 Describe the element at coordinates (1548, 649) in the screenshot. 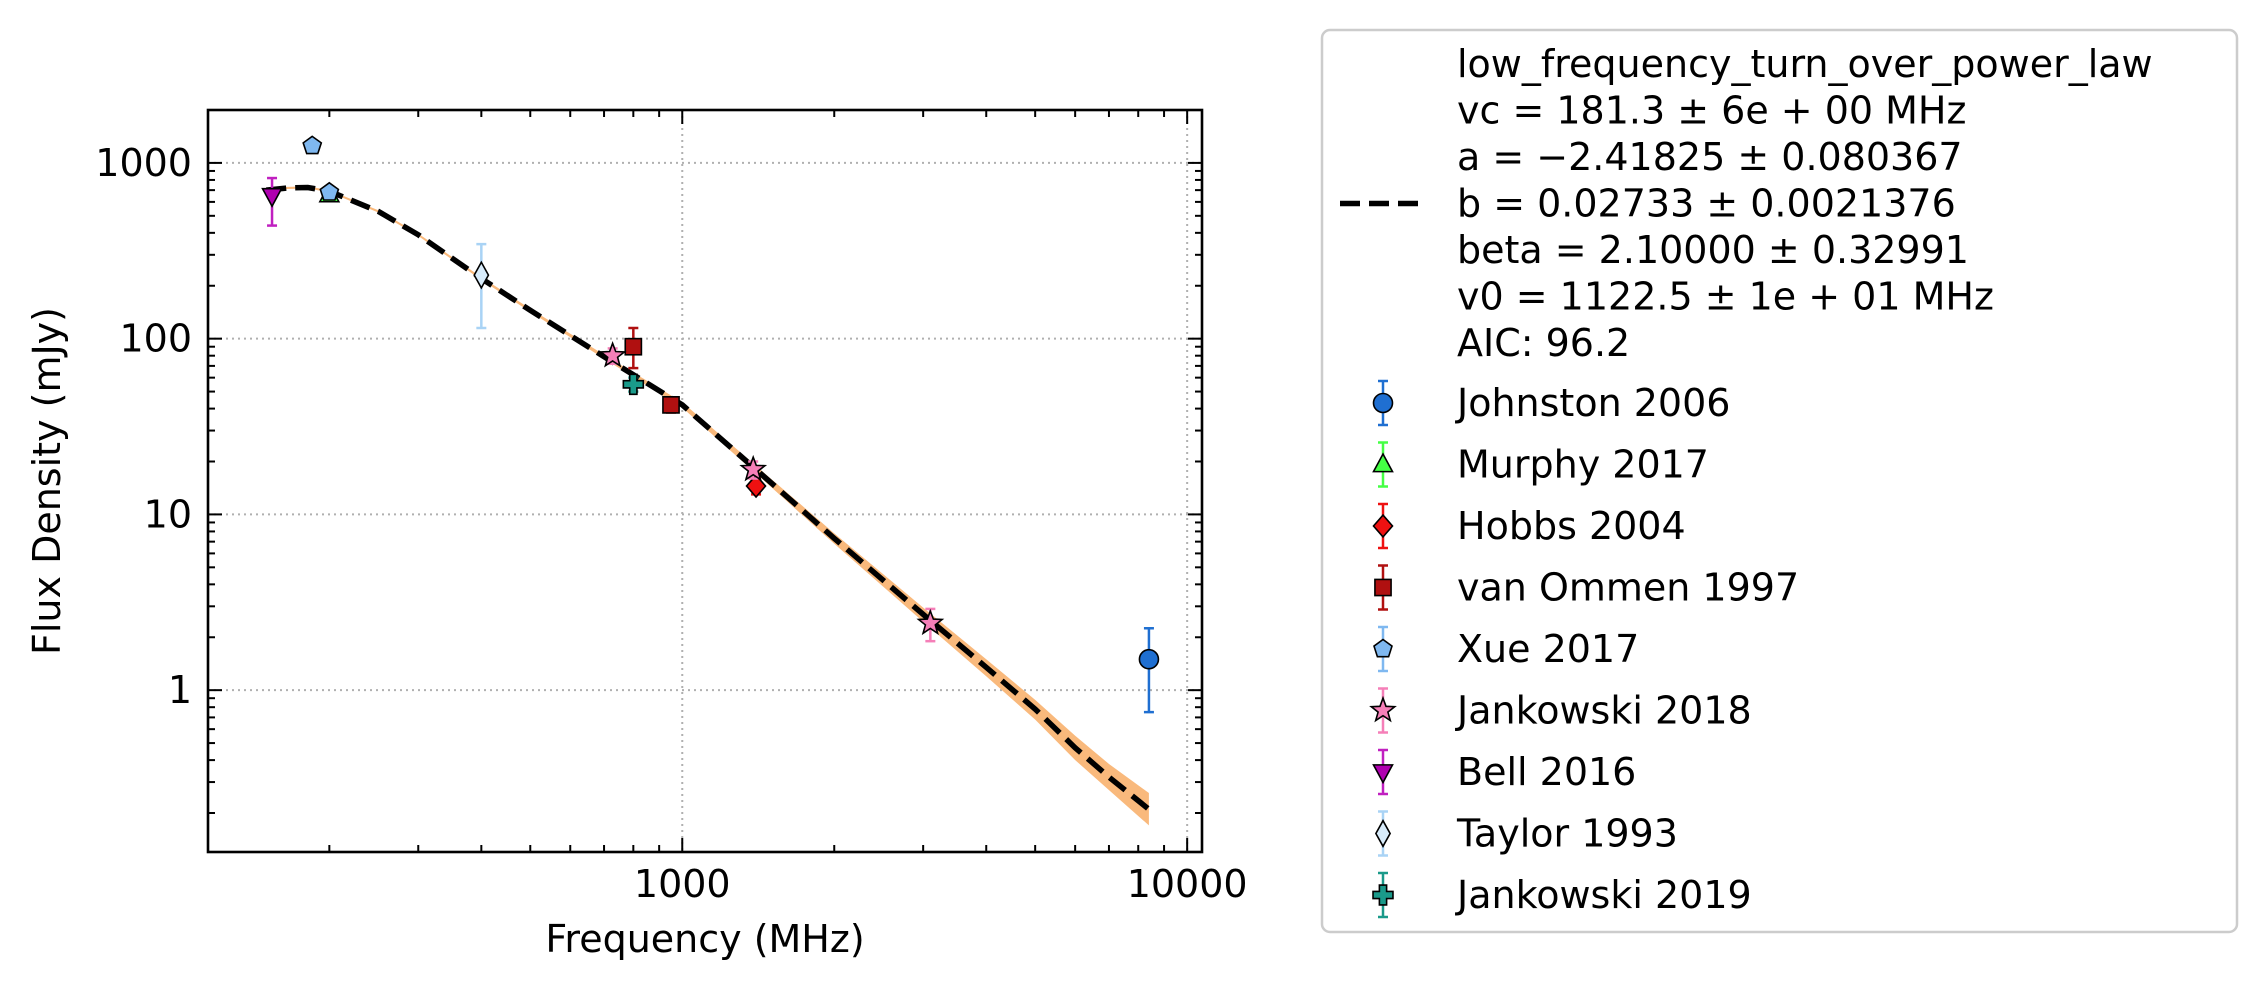

I see `legend-label: Xue 2017` at that location.